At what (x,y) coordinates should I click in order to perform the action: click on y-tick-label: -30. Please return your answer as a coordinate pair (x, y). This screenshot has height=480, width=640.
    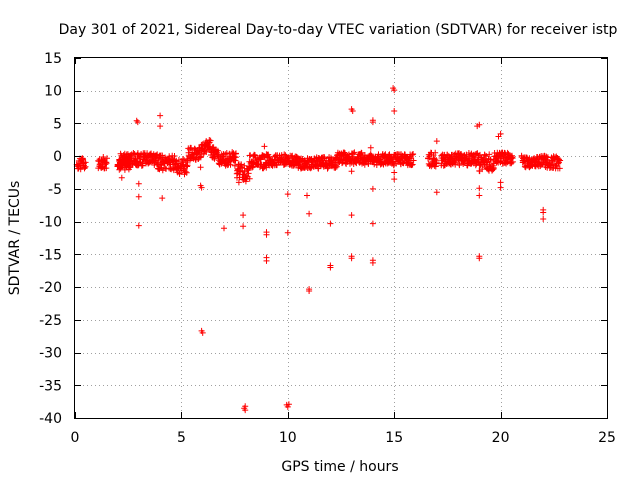
    Looking at the image, I should click on (50, 354).